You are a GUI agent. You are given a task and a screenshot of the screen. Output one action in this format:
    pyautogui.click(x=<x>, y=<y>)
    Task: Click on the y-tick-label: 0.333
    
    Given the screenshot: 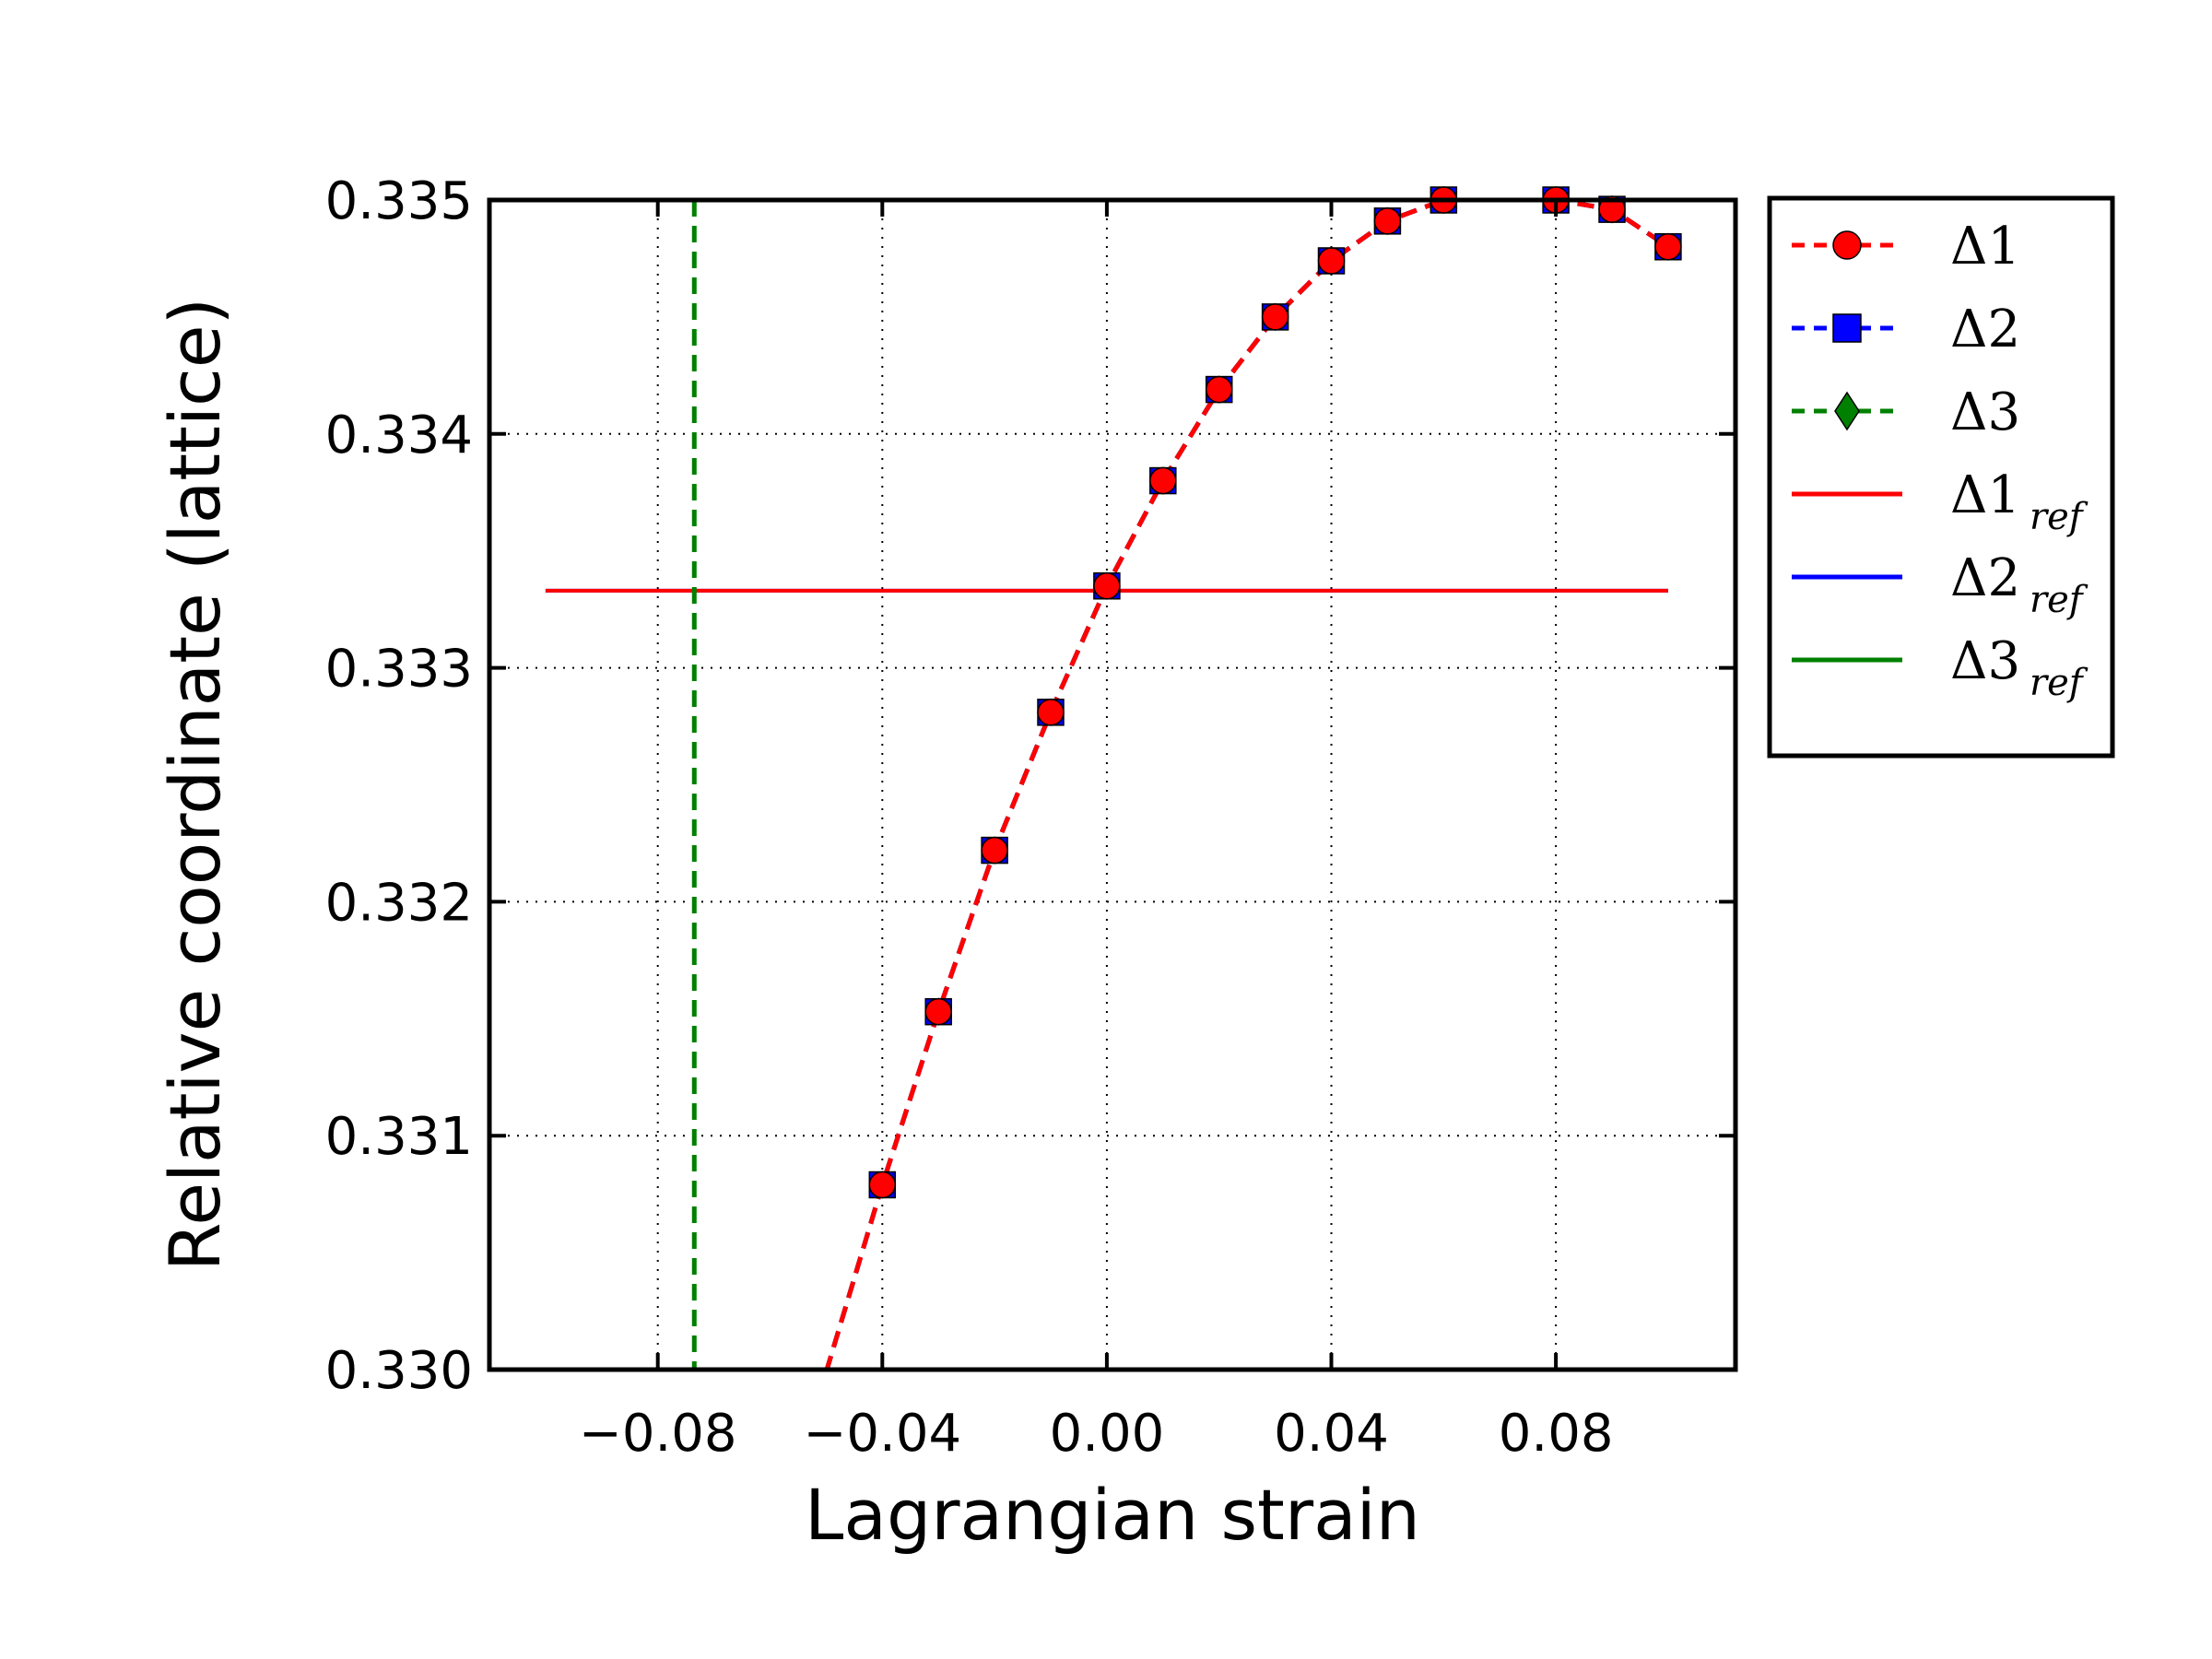 What is the action you would take?
    pyautogui.click(x=399, y=670)
    